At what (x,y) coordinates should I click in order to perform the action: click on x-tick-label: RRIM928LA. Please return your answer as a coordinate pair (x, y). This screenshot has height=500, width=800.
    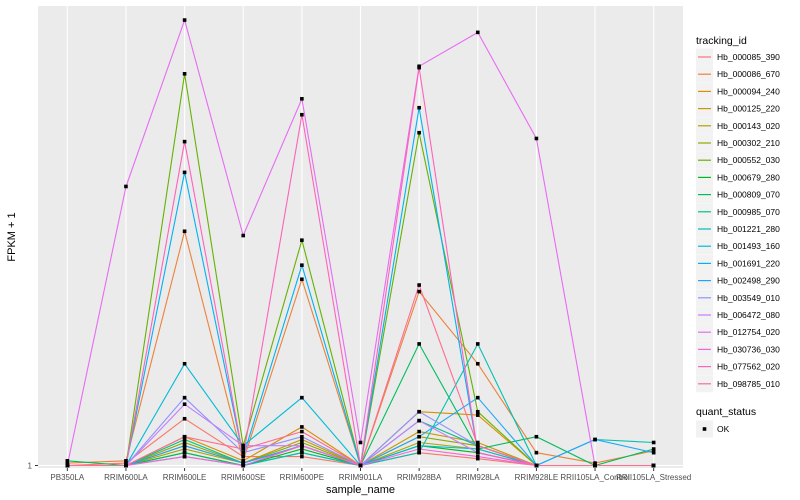
    Looking at the image, I should click on (478, 477).